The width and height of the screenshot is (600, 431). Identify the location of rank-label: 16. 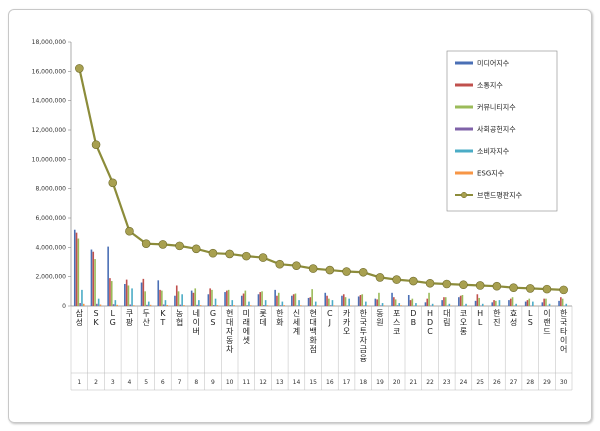
(330, 382).